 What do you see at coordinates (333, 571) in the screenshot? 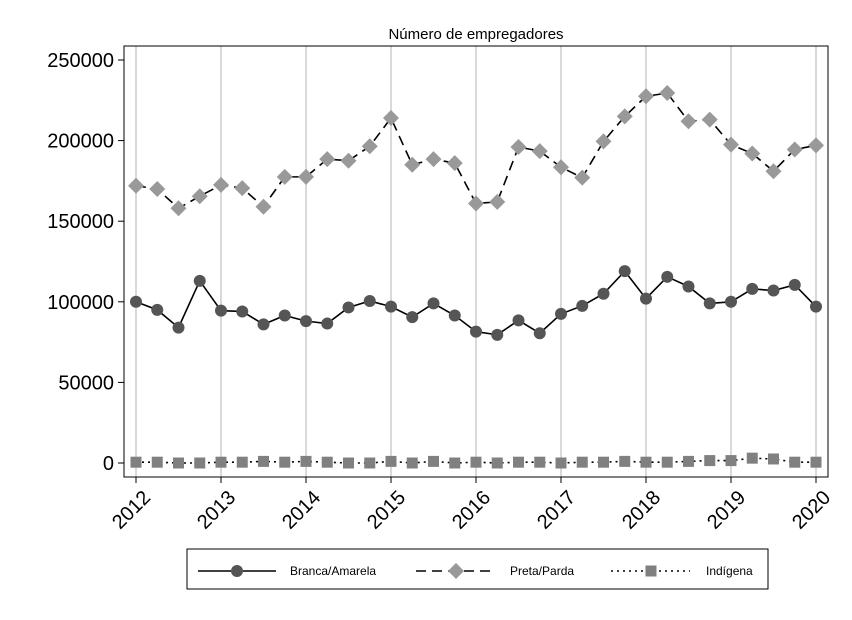
I see `legend-label: Branca/Amarela` at bounding box center [333, 571].